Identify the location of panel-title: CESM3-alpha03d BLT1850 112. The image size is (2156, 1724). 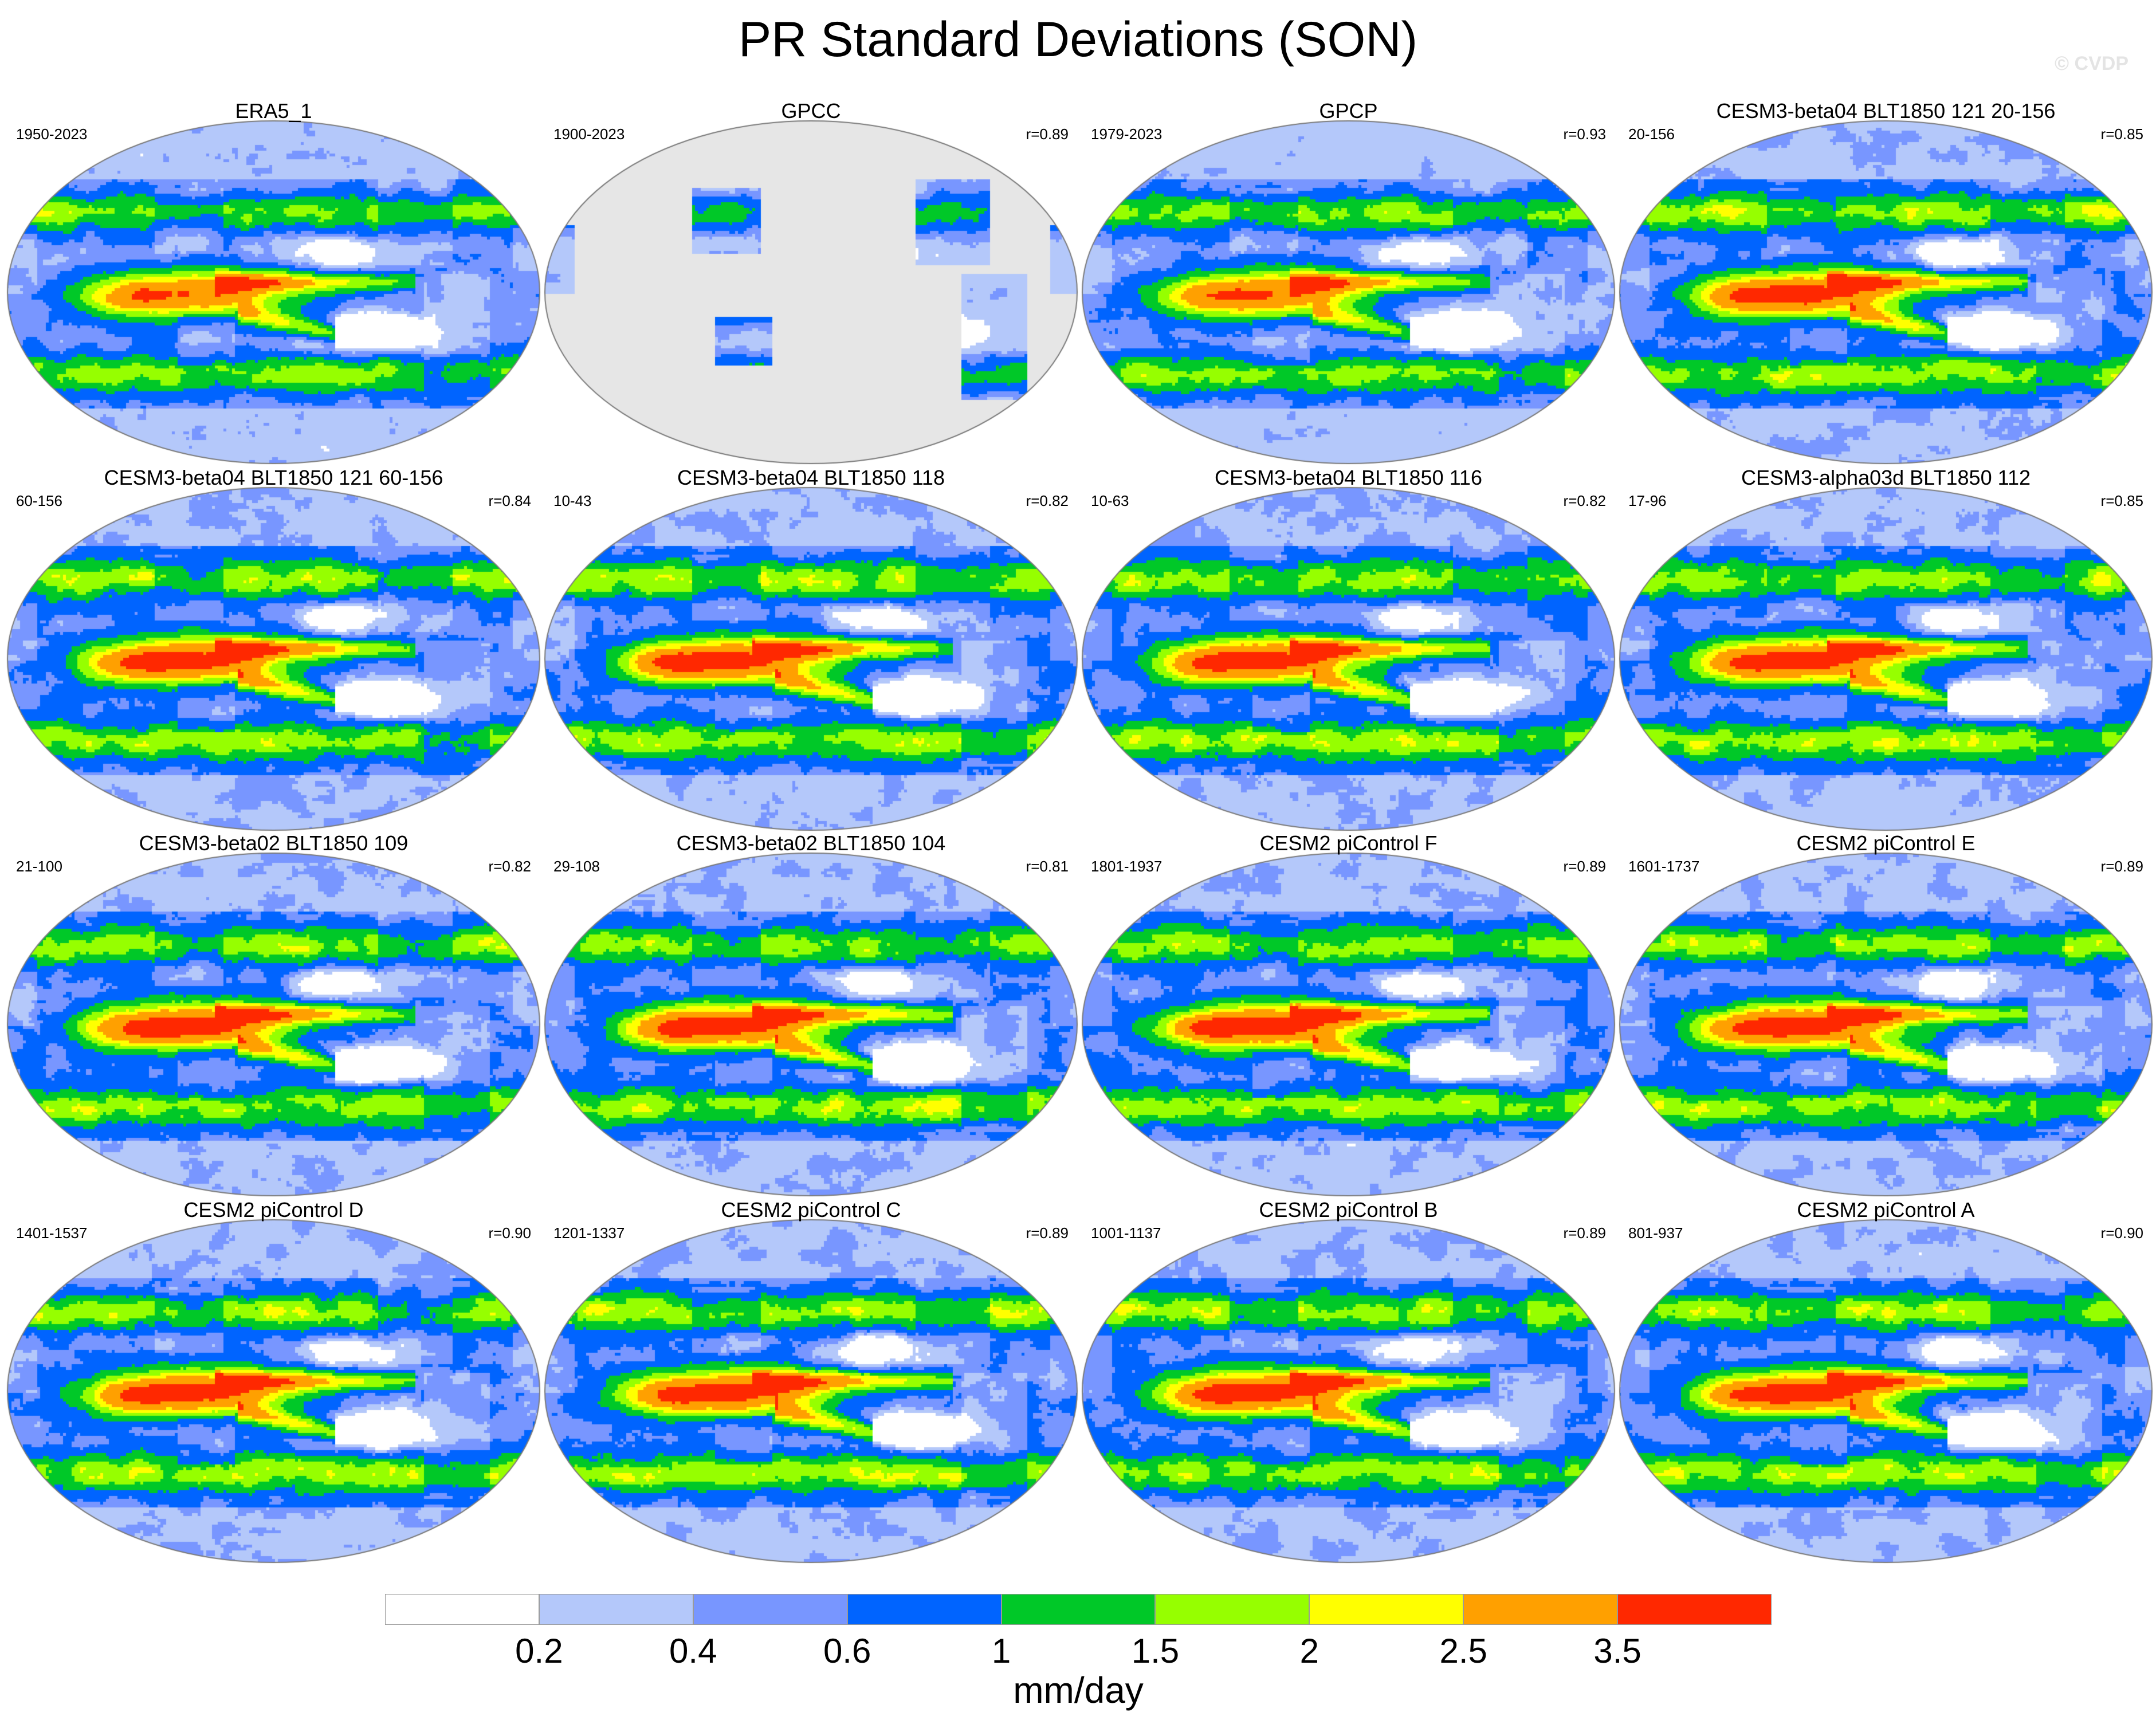
(1886, 478).